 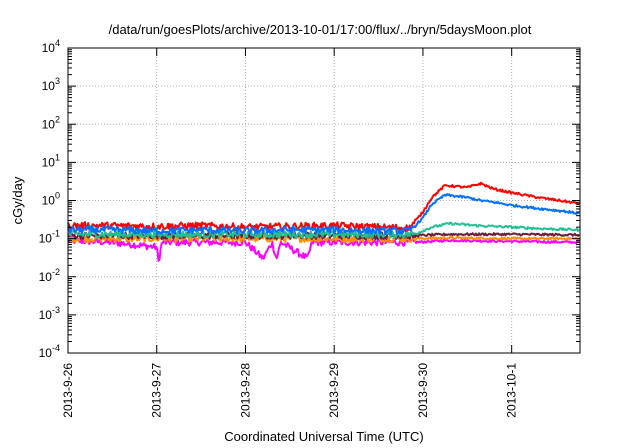 What do you see at coordinates (17, 200) in the screenshot?
I see `y-axis-label: cGy/day` at bounding box center [17, 200].